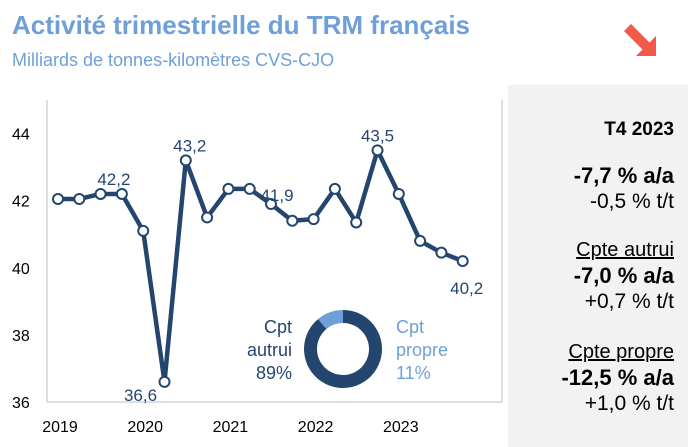  I want to click on x-tick-label: 2021, so click(231, 427).